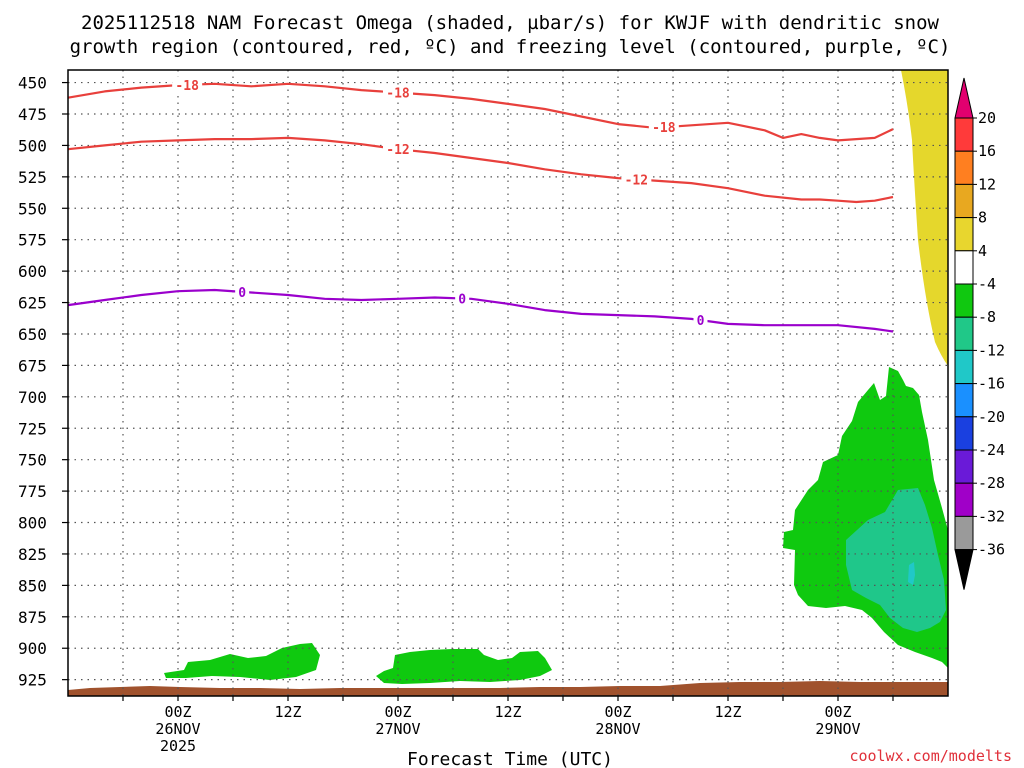 The height and width of the screenshot is (768, 1024). What do you see at coordinates (991, 350) in the screenshot?
I see `colorbar-label-7: -12` at bounding box center [991, 350].